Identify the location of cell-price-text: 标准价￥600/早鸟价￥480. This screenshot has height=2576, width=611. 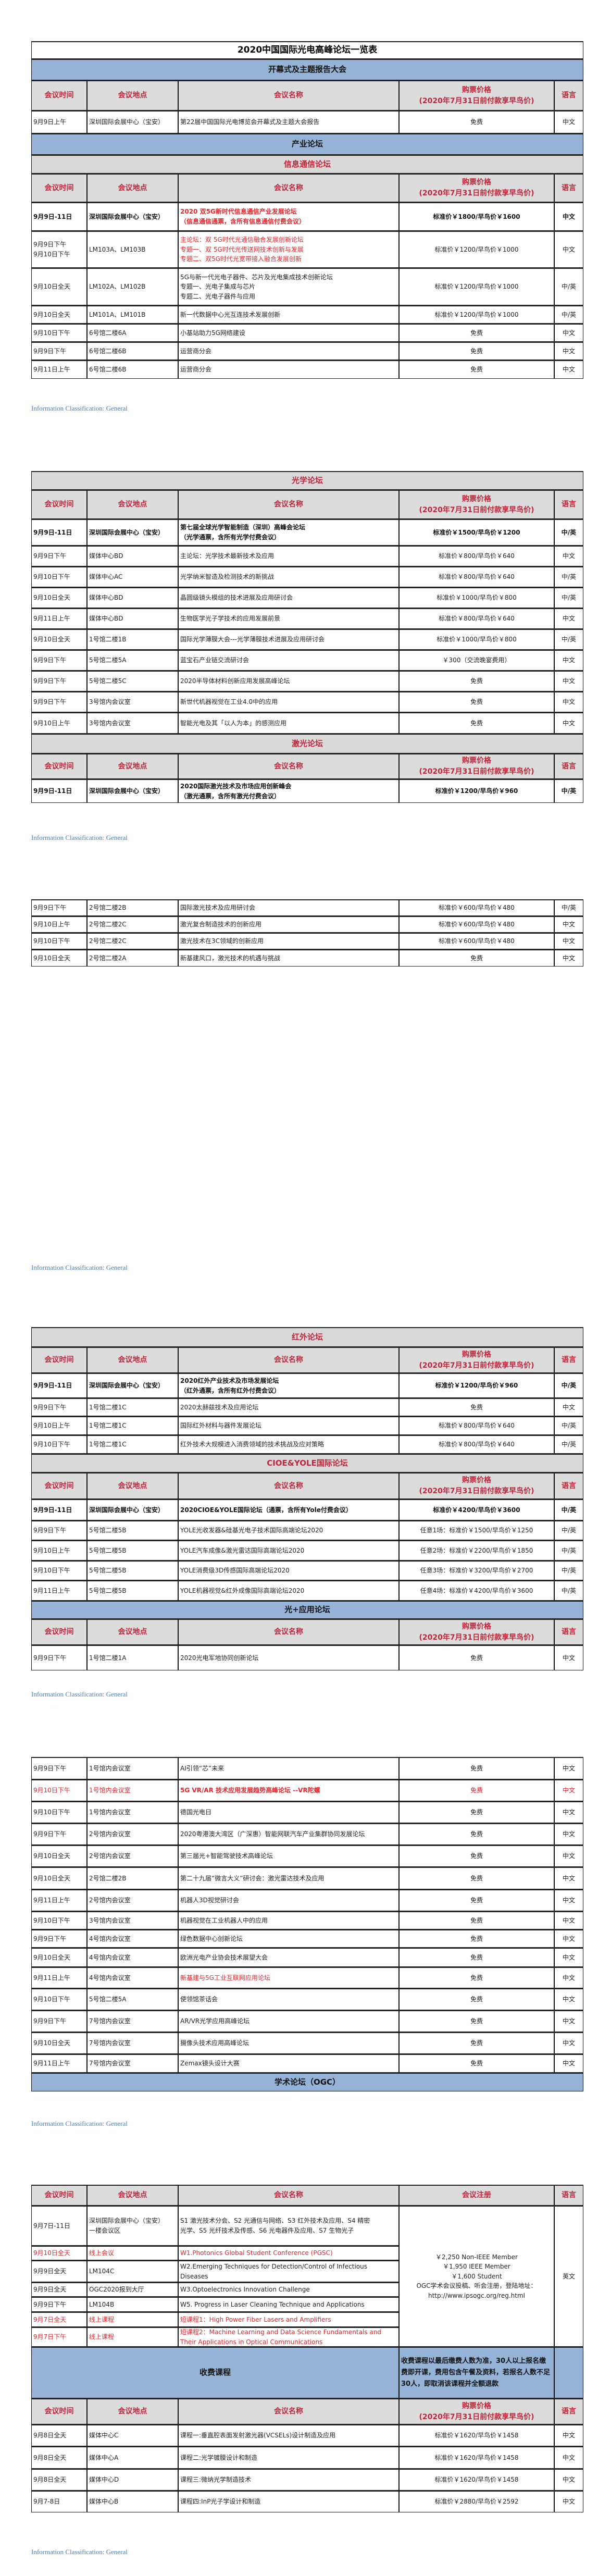
(477, 941).